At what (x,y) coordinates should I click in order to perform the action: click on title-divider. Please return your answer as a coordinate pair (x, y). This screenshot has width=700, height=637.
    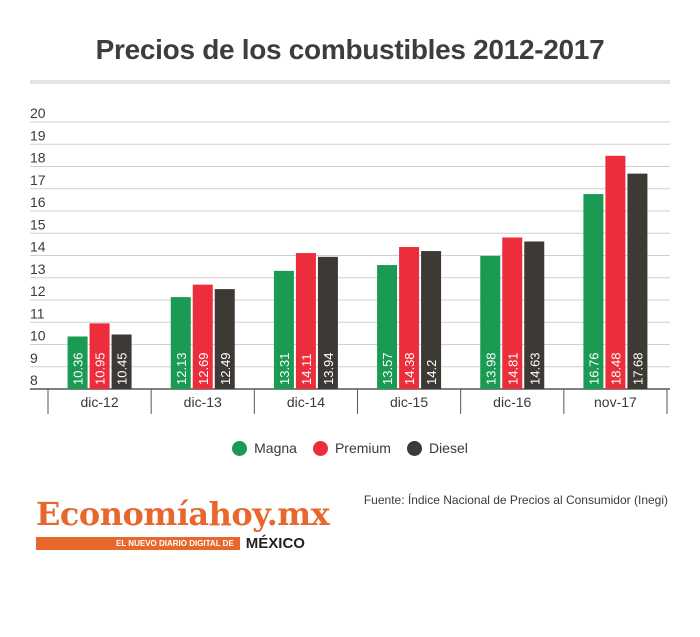
    Looking at the image, I should click on (350, 82).